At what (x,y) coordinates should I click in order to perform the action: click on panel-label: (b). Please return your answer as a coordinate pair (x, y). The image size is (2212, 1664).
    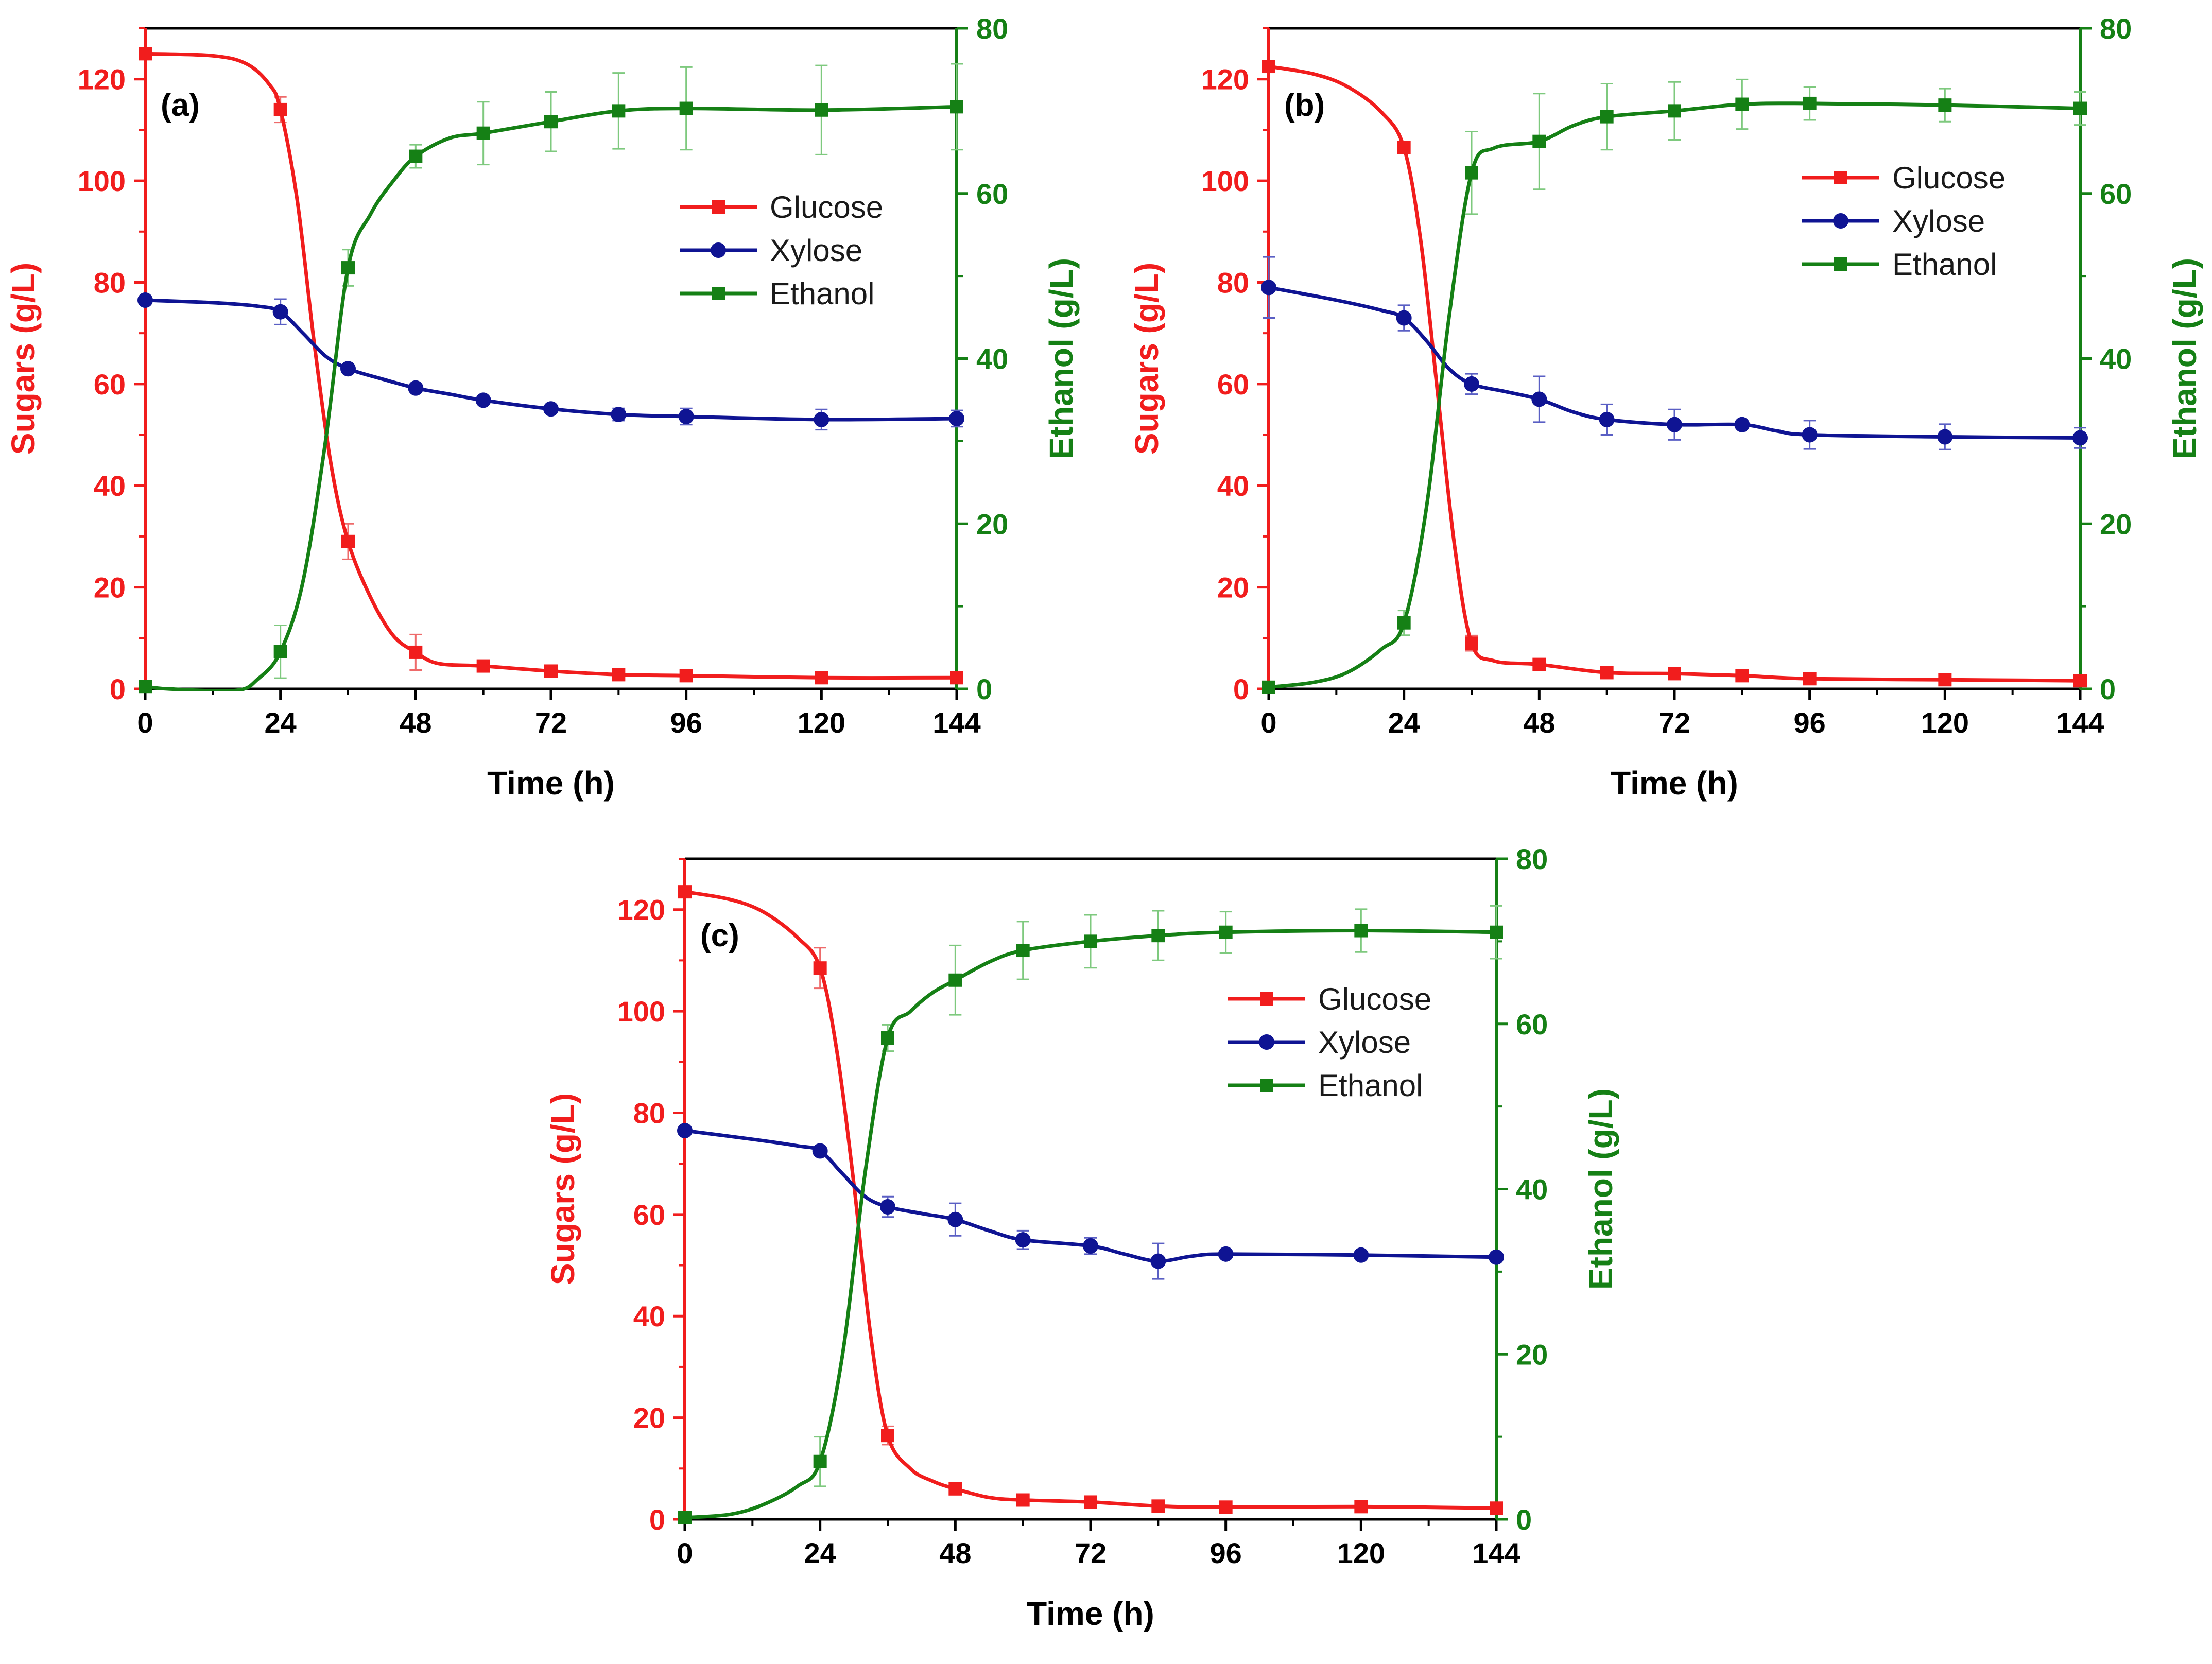
    Looking at the image, I should click on (1304, 106).